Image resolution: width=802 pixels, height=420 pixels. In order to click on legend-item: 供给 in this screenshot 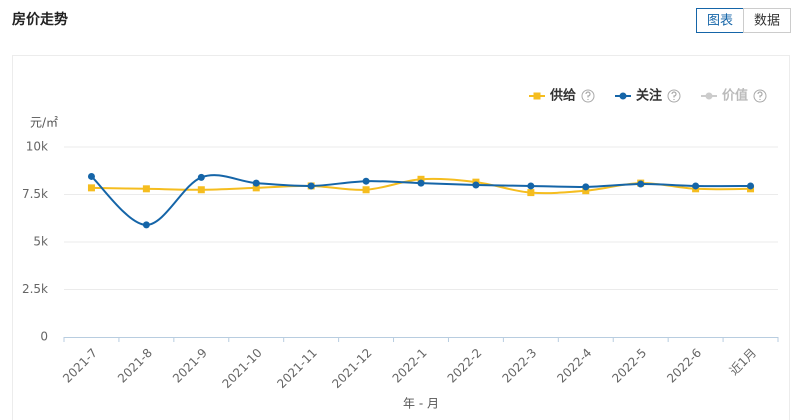, I will do `click(562, 96)`.